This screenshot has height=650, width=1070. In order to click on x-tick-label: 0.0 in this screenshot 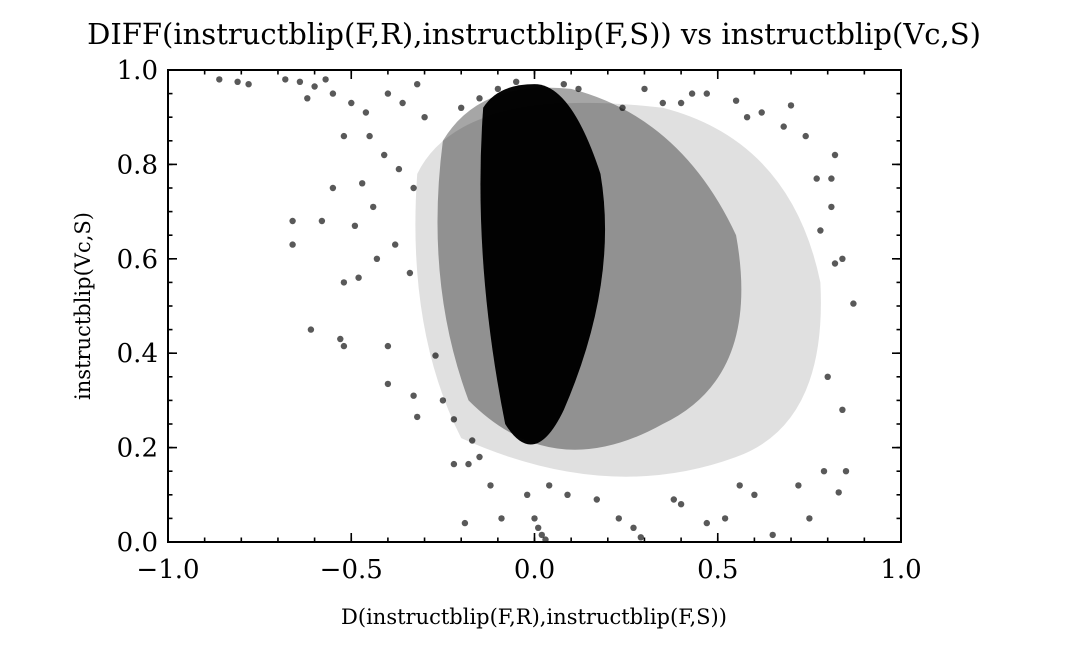, I will do `click(534, 570)`.